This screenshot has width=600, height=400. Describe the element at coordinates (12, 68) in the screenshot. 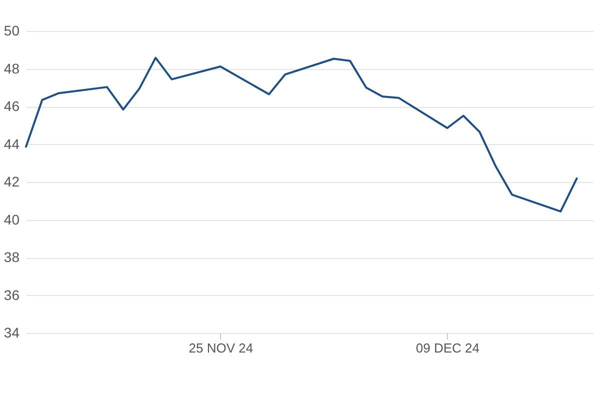

I see `y-tick-label: 48` at that location.